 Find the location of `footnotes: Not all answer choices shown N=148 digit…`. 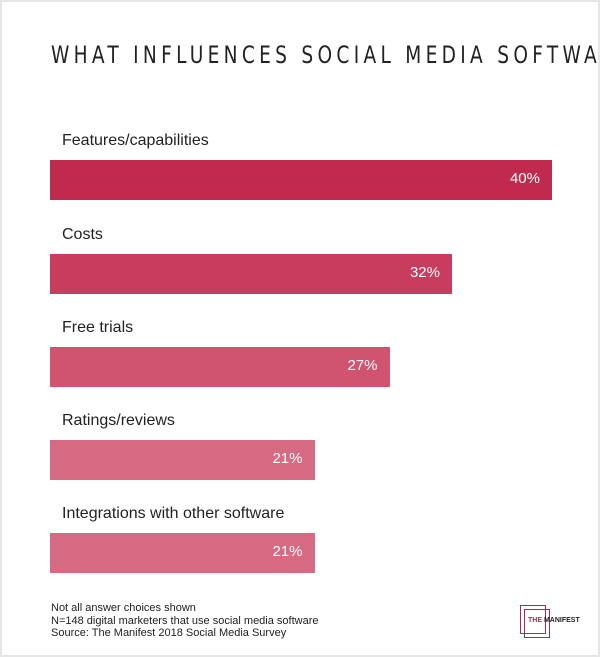

footnotes: Not all answer choices shown N=148 digit… is located at coordinates (185, 621).